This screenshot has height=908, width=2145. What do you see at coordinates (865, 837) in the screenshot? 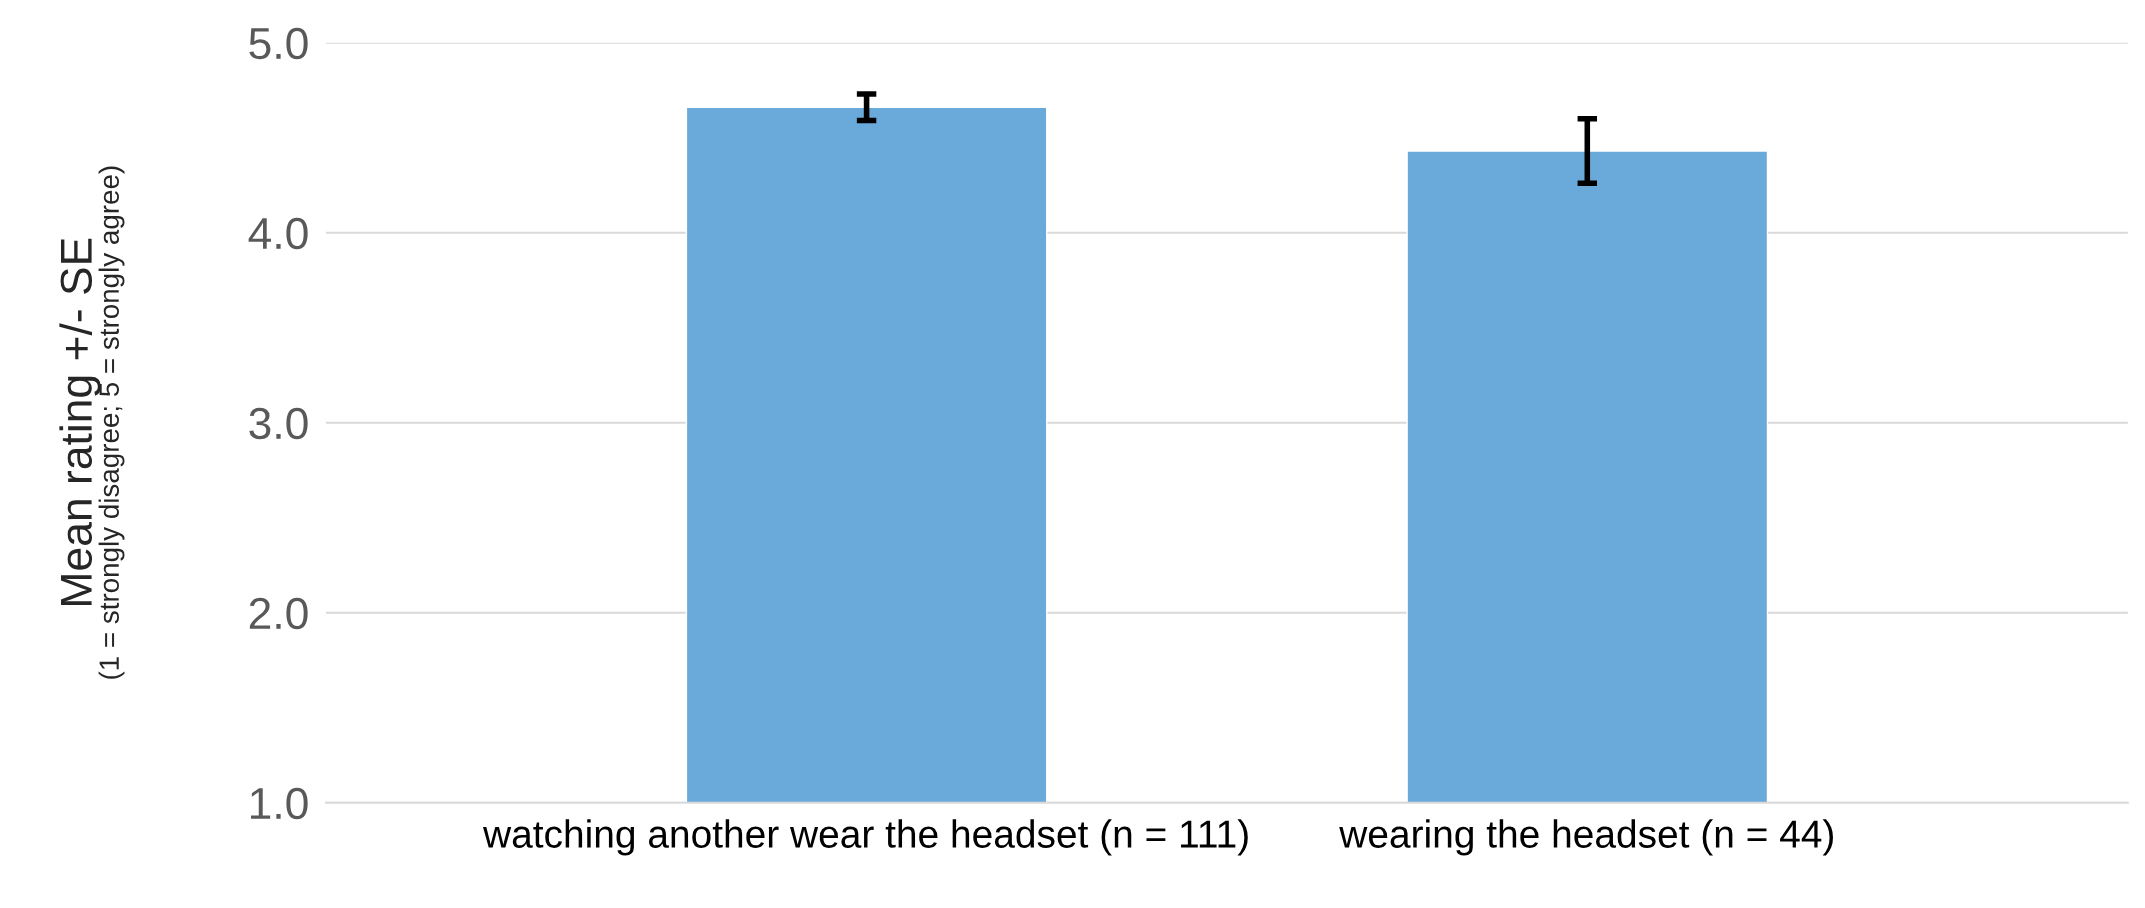
I see `x-tick-label: watching another wear the headset (n = 111)` at bounding box center [865, 837].